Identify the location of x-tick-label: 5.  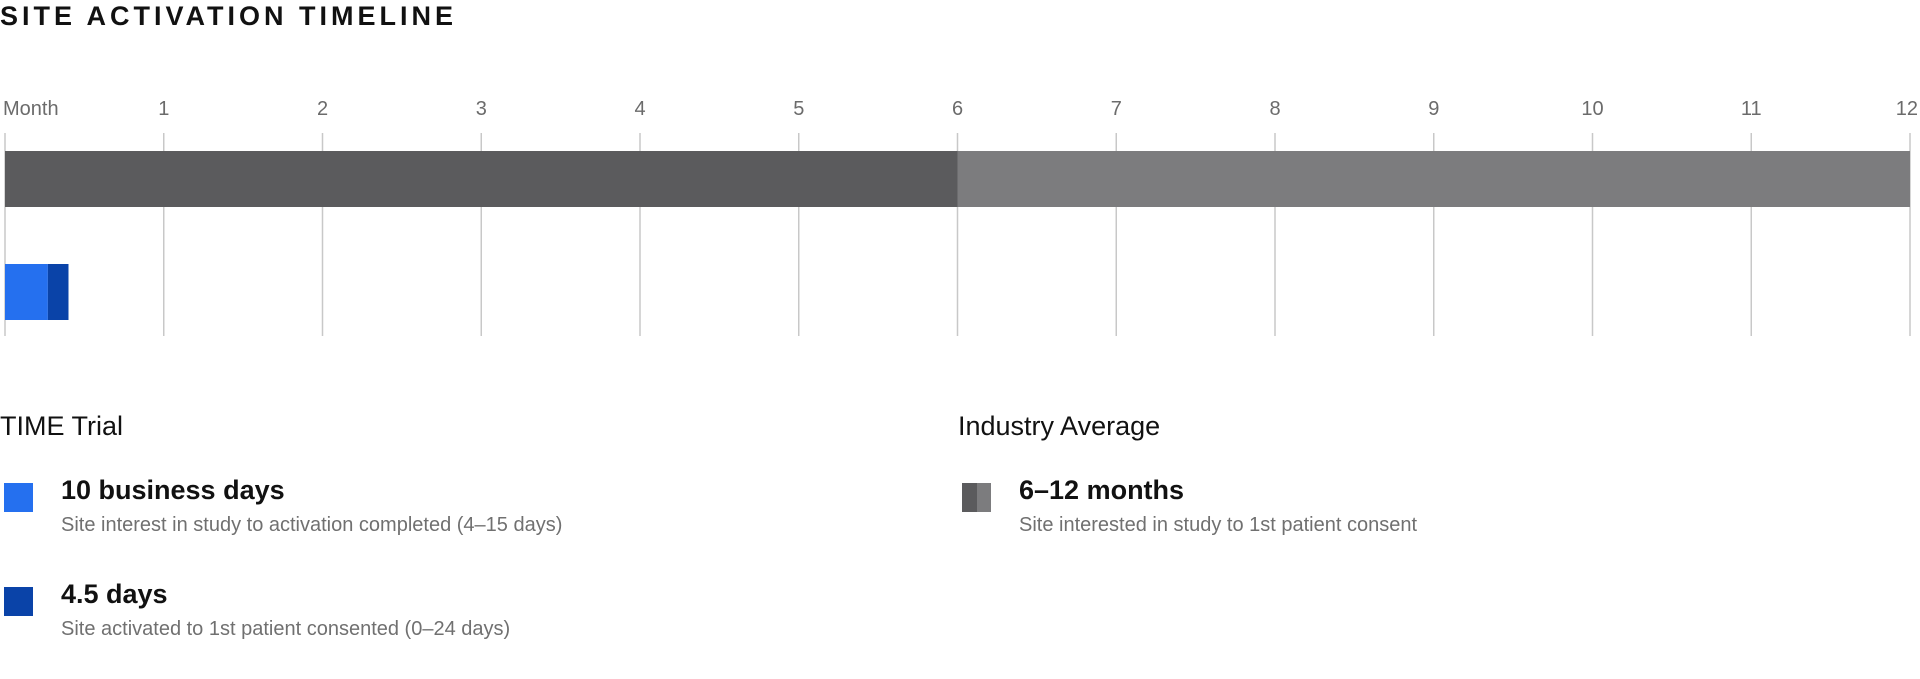
(798, 109).